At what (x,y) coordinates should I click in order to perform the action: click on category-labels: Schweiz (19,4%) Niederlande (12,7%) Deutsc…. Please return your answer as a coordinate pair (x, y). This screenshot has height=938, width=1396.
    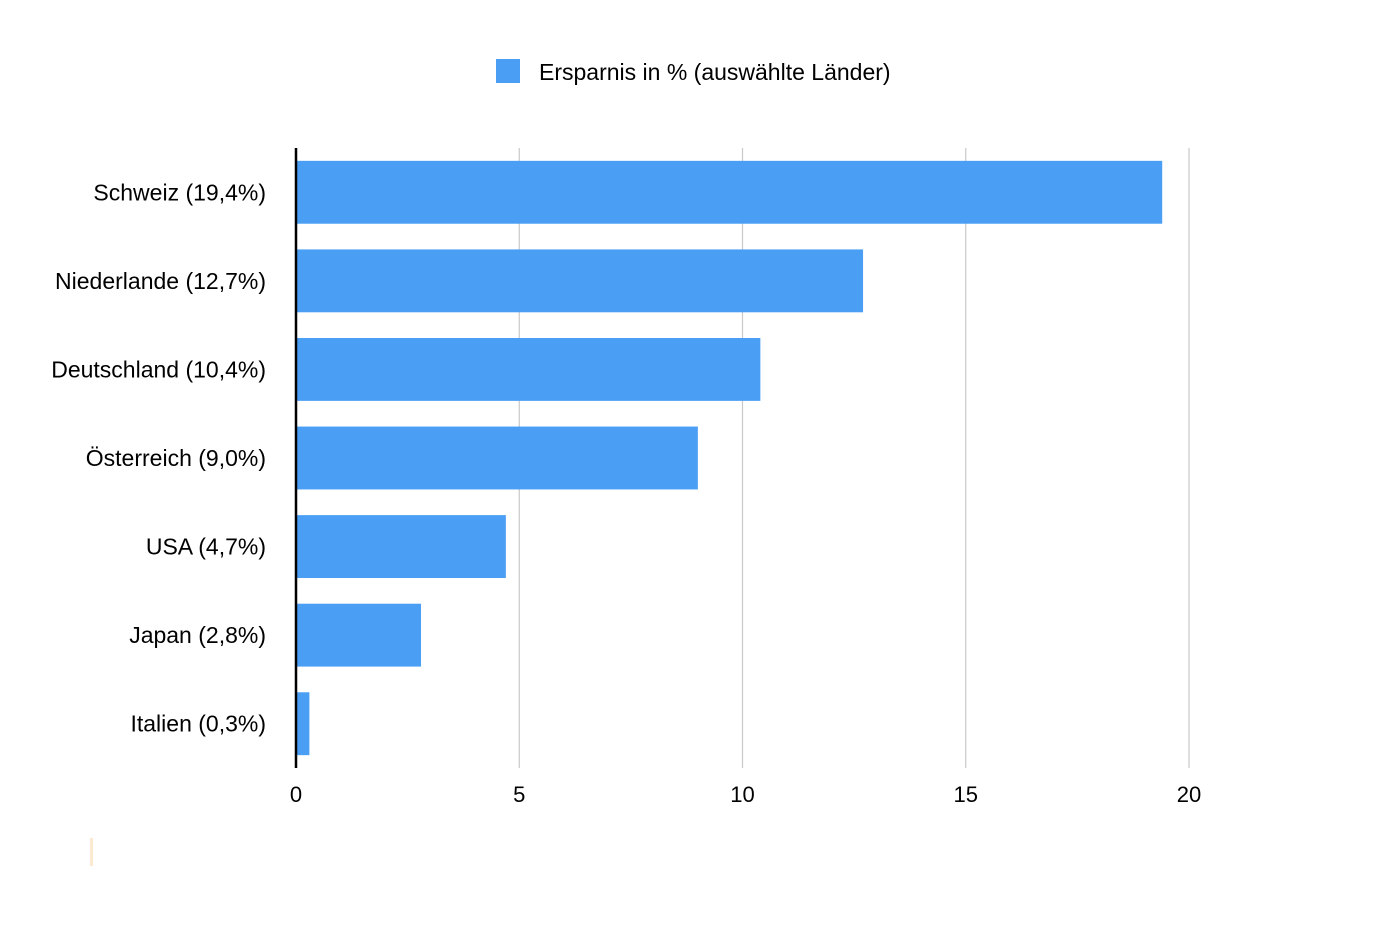
    Looking at the image, I should click on (158, 457).